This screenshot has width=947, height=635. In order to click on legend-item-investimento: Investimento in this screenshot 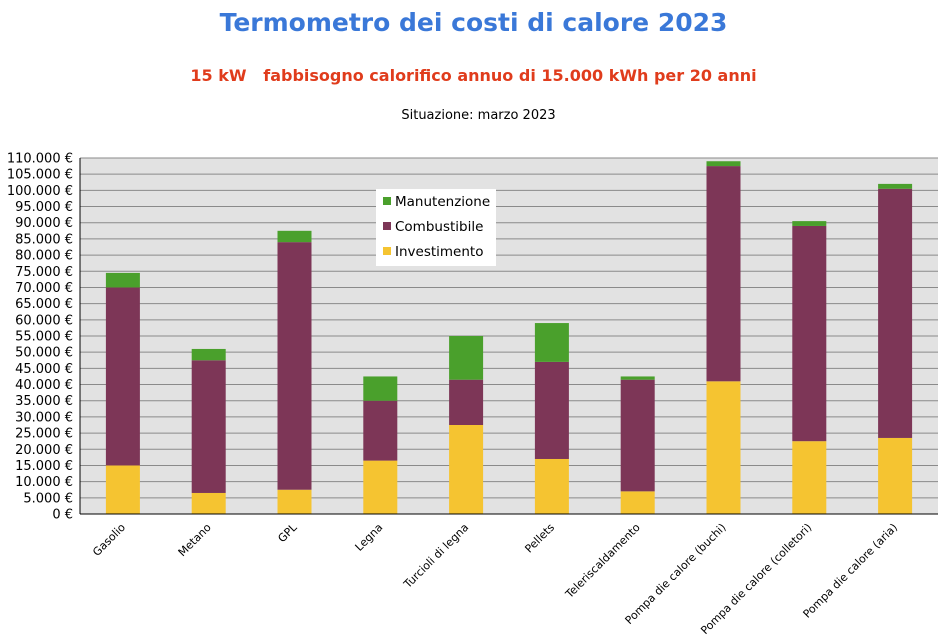, I will do `click(433, 254)`.